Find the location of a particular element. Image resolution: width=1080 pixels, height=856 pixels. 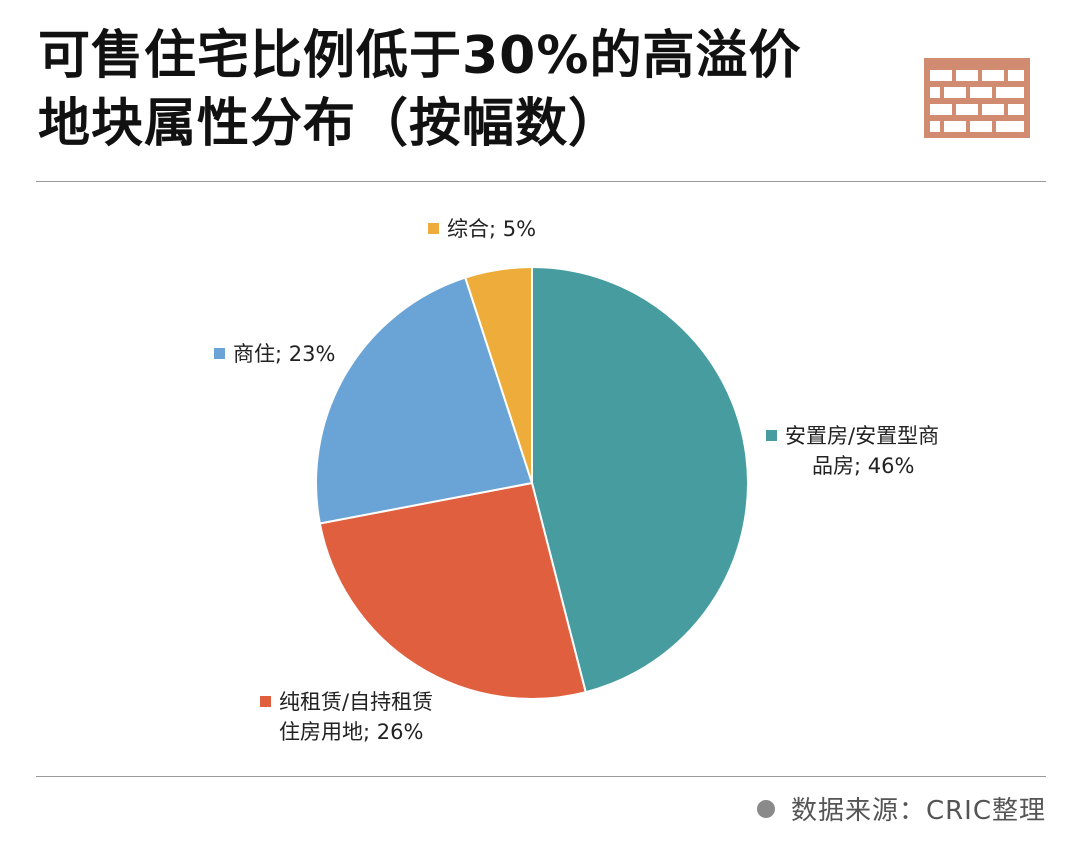

source-note: 数据来源：CRIC整理 is located at coordinates (901, 808).